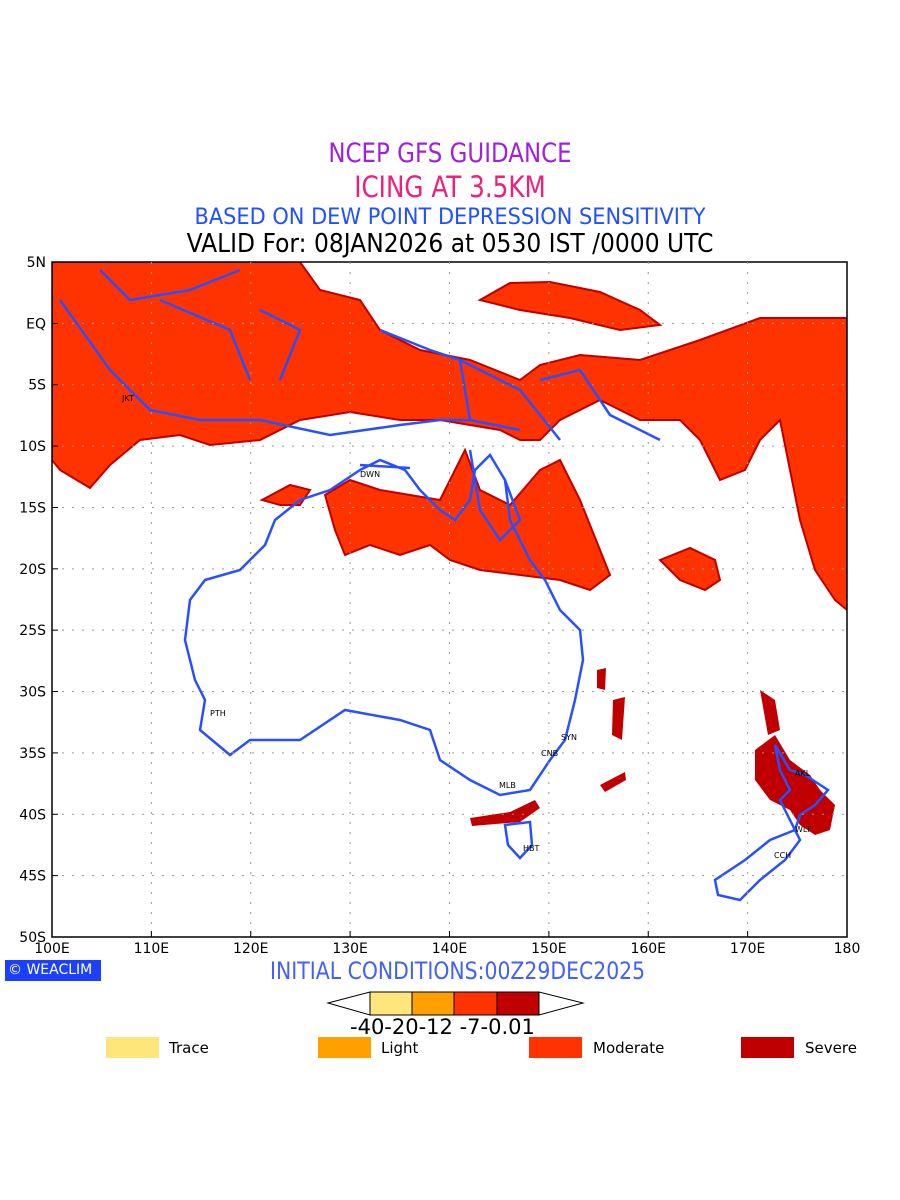 The width and height of the screenshot is (900, 1200). Describe the element at coordinates (531, 848) in the screenshot. I see `city-label: HBT` at that location.